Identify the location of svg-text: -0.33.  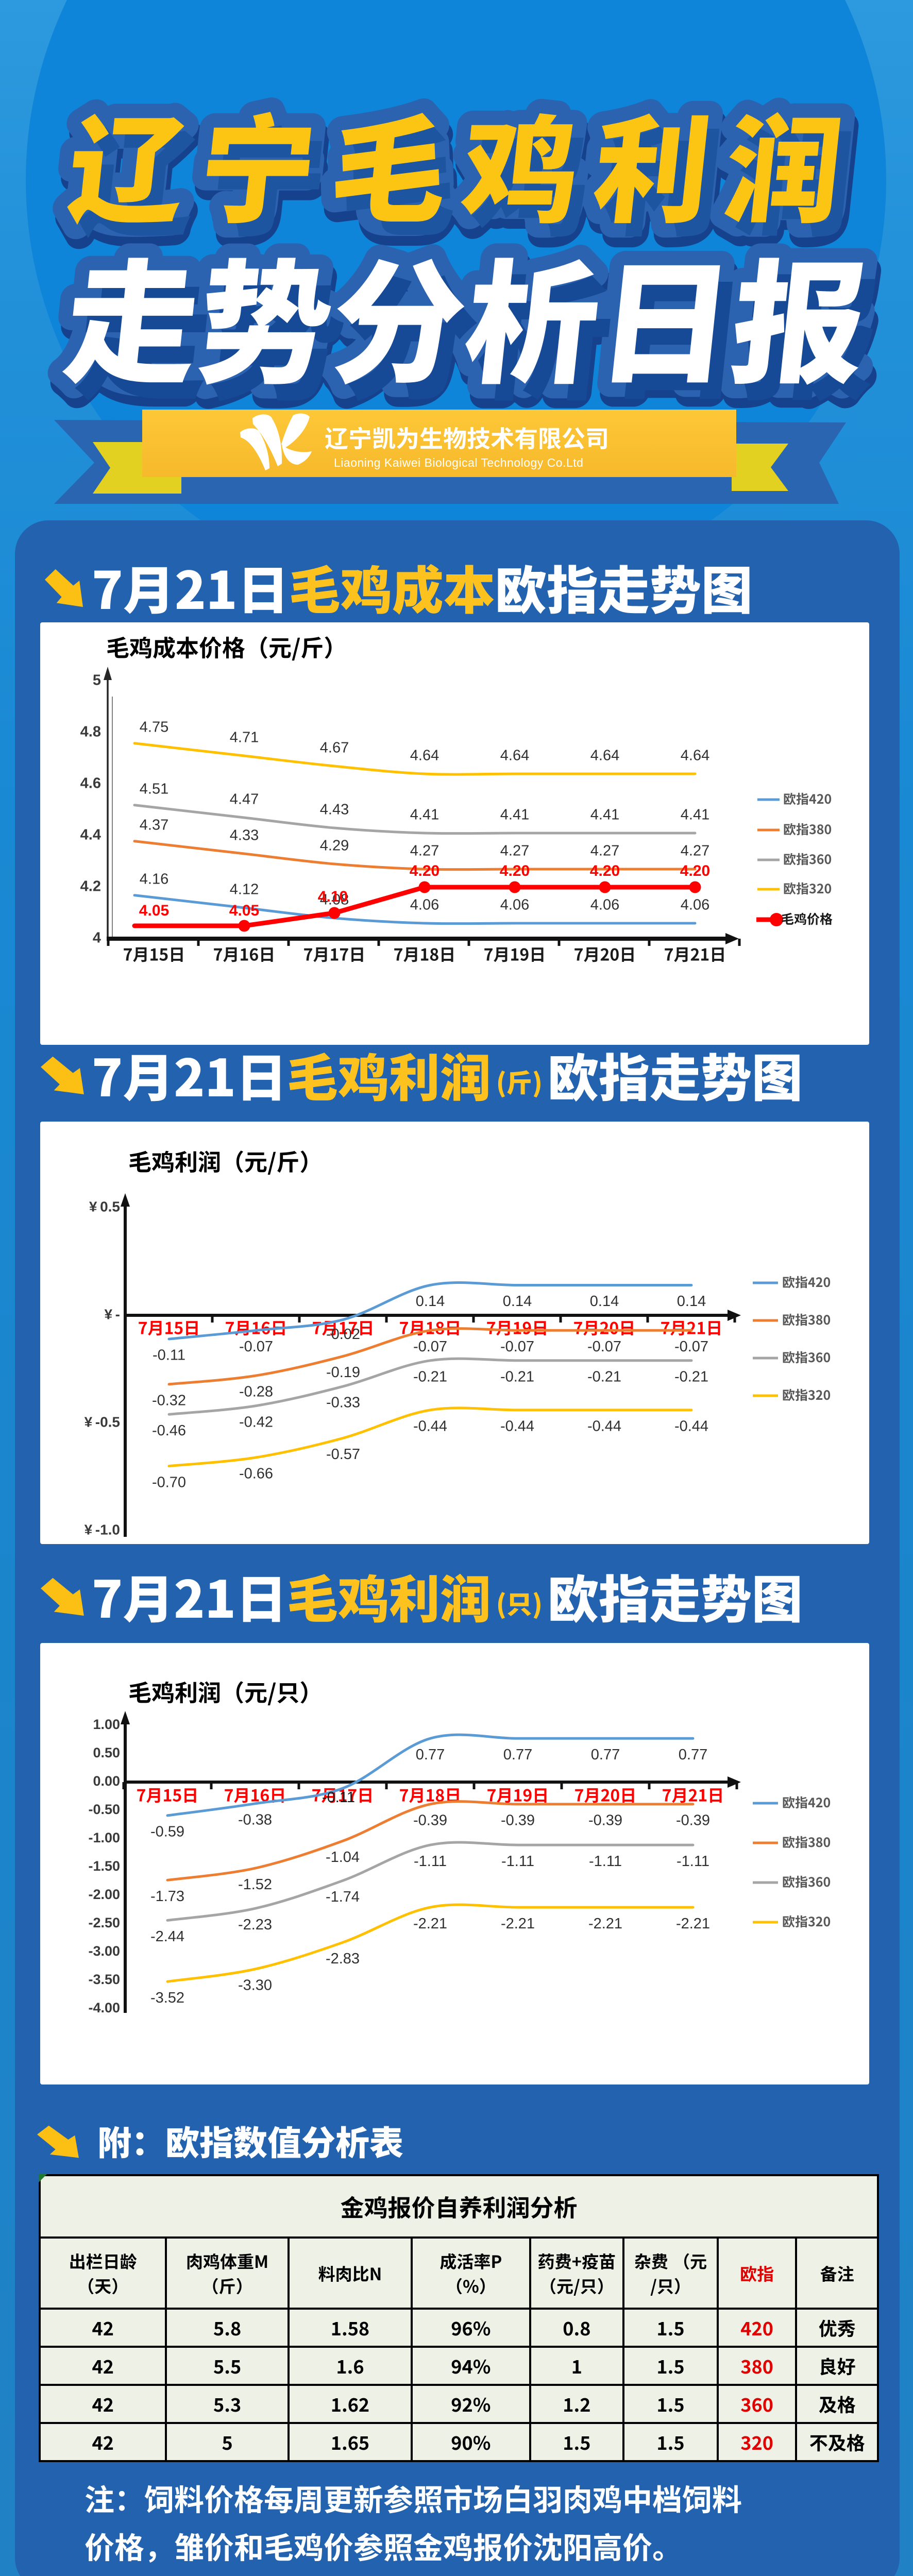
(343, 1403).